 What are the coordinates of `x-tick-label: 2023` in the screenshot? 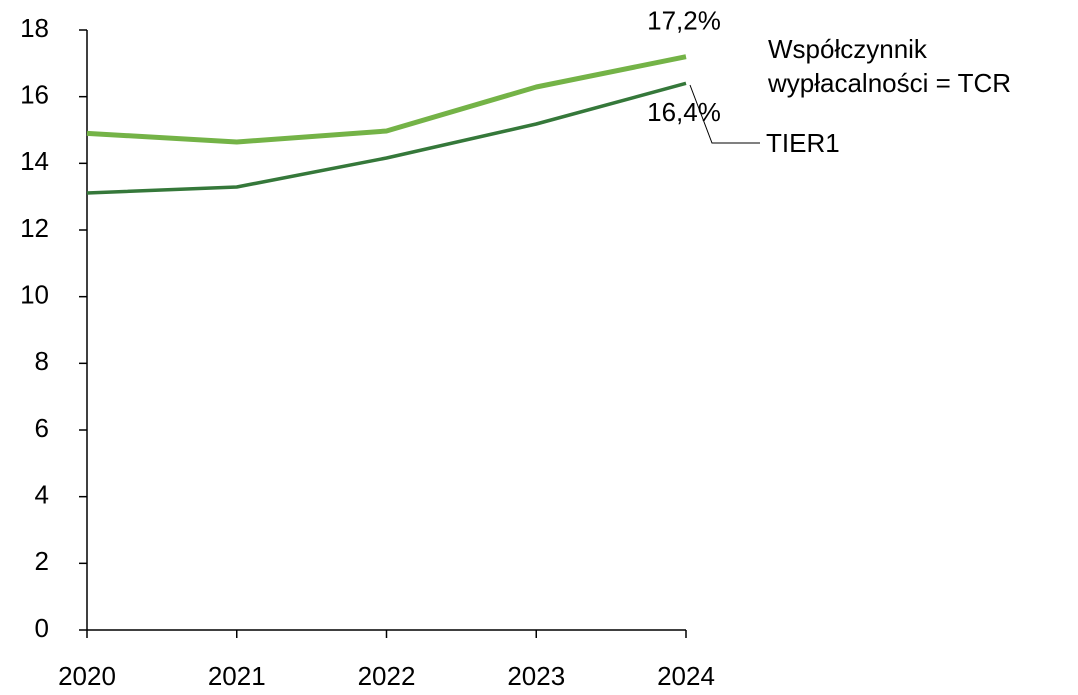 It's located at (536, 676).